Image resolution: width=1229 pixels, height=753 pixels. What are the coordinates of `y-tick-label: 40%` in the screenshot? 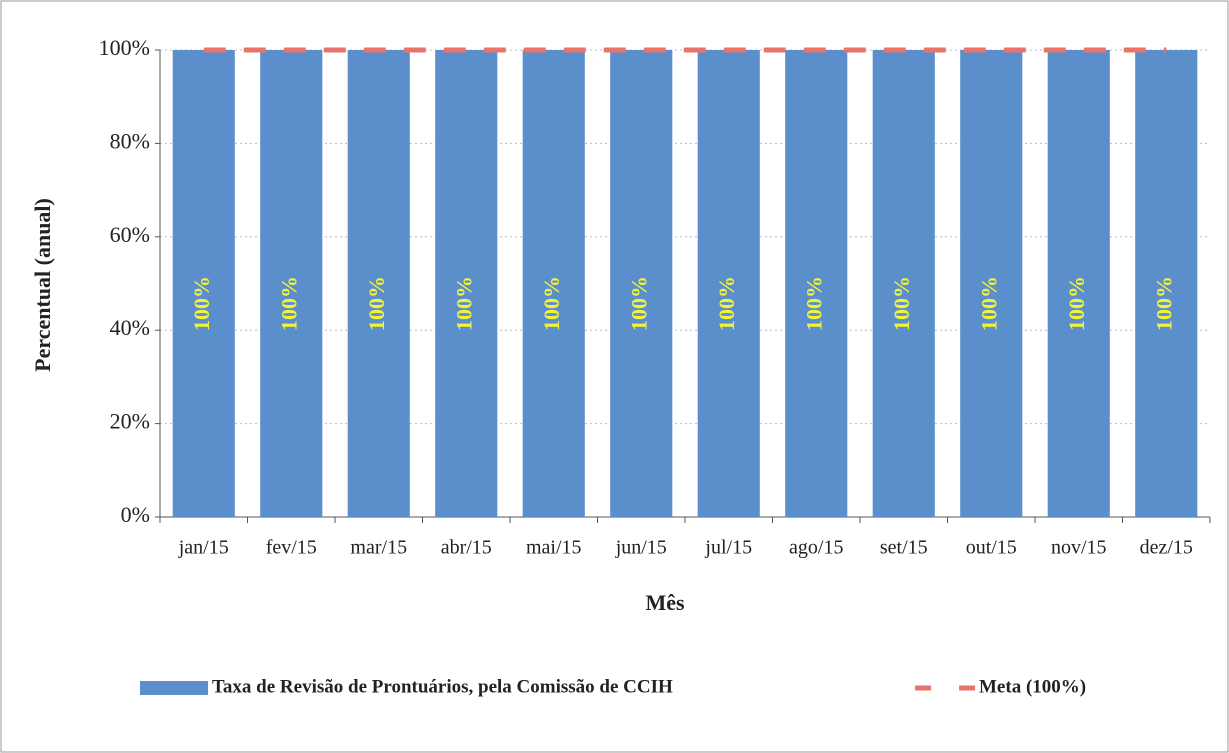 It's located at (130, 327).